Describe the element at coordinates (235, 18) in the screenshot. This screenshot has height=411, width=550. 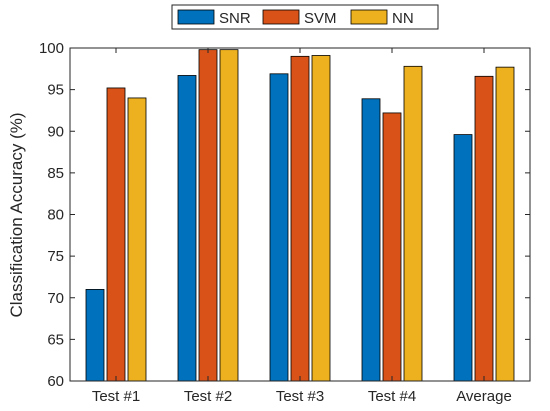
I see `legend-label-snr: SNR` at that location.